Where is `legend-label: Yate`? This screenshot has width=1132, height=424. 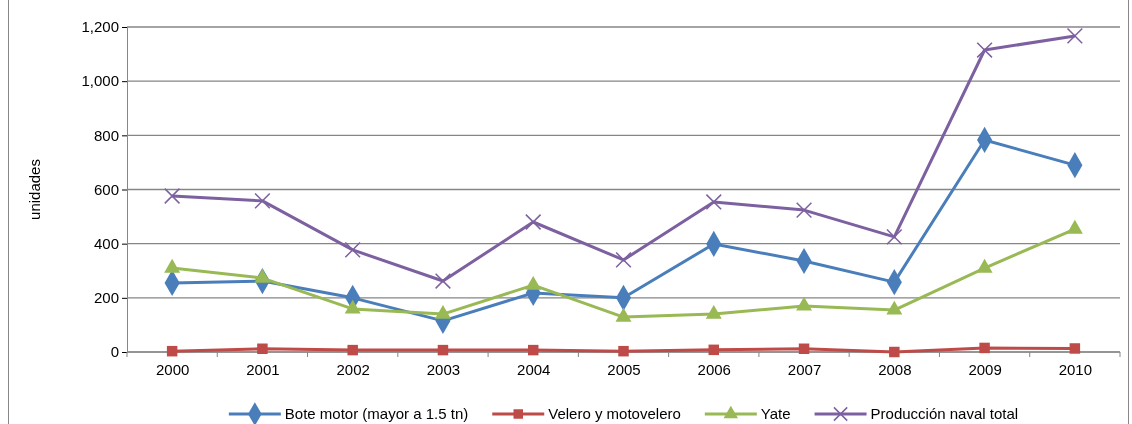 legend-label: Yate is located at coordinates (775, 414).